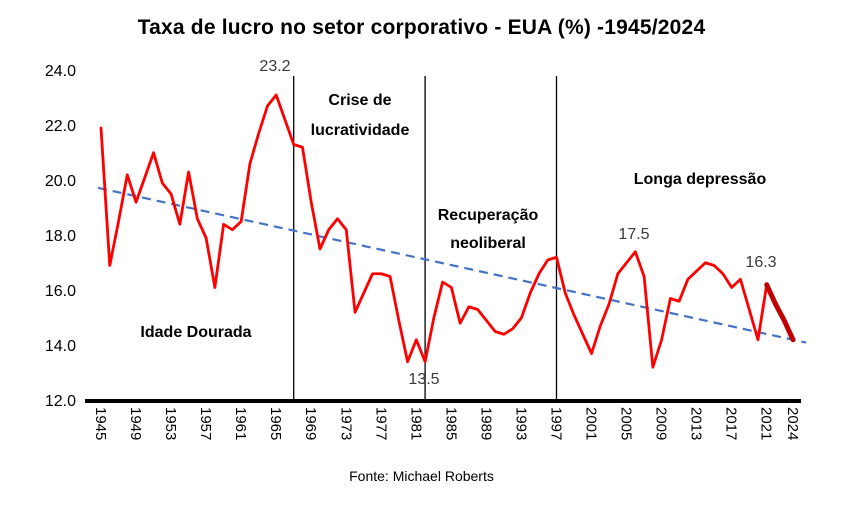 The width and height of the screenshot is (843, 510). Describe the element at coordinates (381, 424) in the screenshot. I see `x-axis-tick-label: 1977` at that location.